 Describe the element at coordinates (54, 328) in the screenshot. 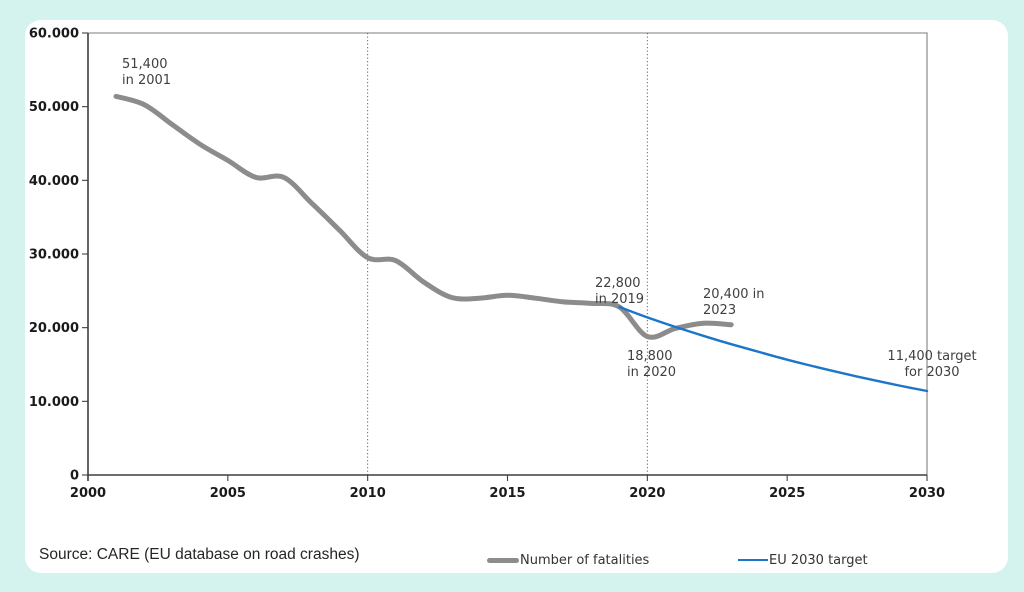

I see `y-tick-label: 20.000` at that location.